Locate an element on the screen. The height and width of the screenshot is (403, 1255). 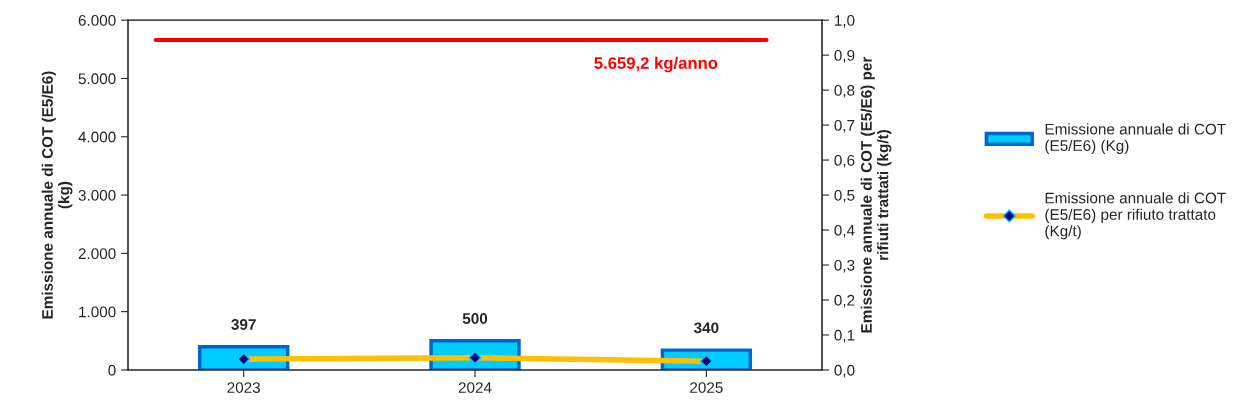
ref-line-label: 5.659,2 kg/anno is located at coordinates (656, 64).